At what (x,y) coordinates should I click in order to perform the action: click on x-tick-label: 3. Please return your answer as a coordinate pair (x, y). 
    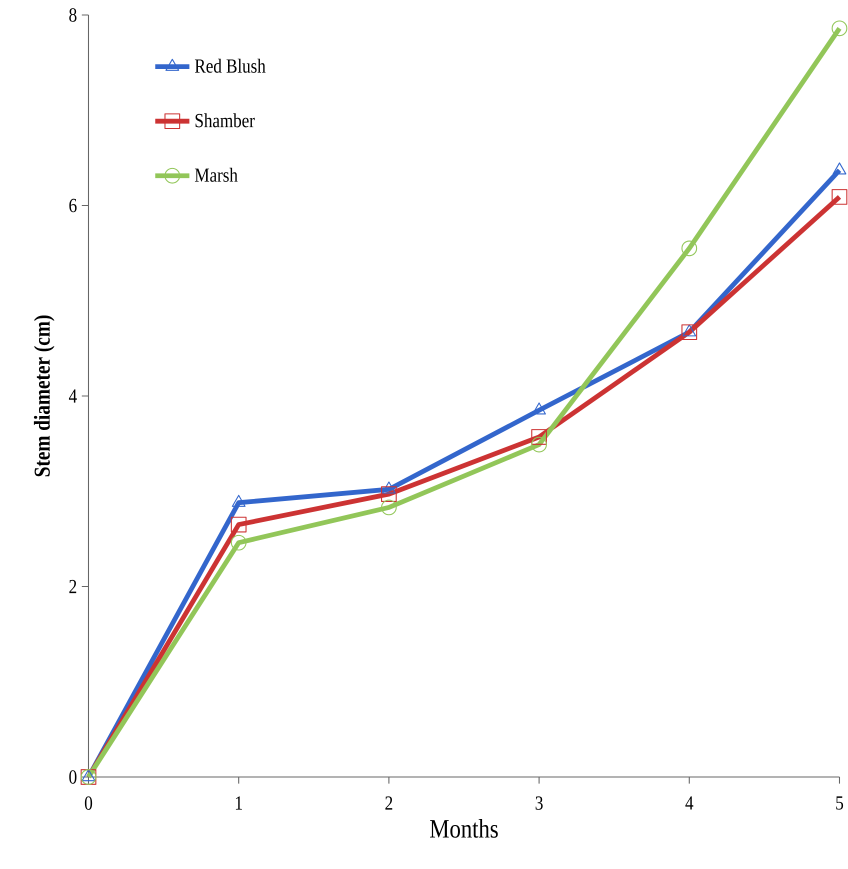
    Looking at the image, I should click on (538, 803).